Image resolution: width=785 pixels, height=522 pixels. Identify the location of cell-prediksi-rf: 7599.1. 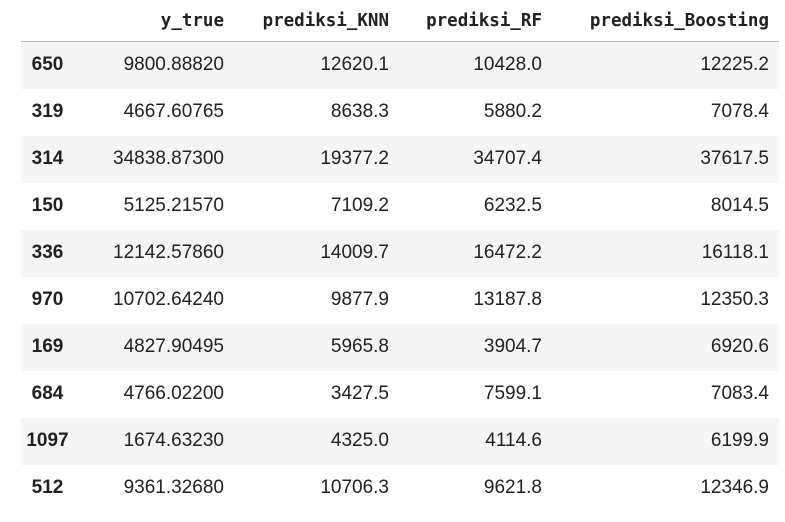
(512, 393).